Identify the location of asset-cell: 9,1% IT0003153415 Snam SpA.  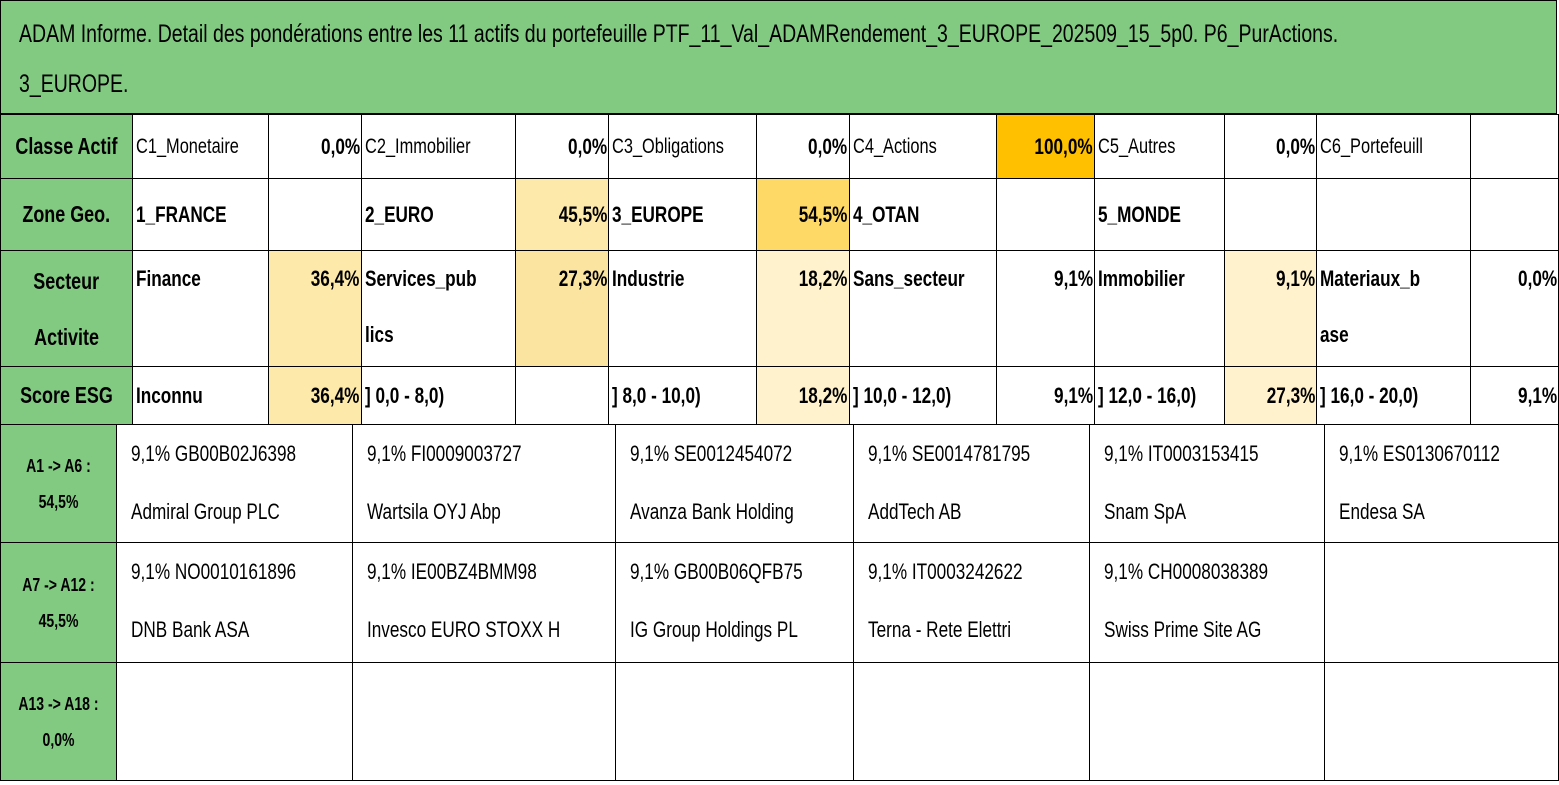
(1206, 483).